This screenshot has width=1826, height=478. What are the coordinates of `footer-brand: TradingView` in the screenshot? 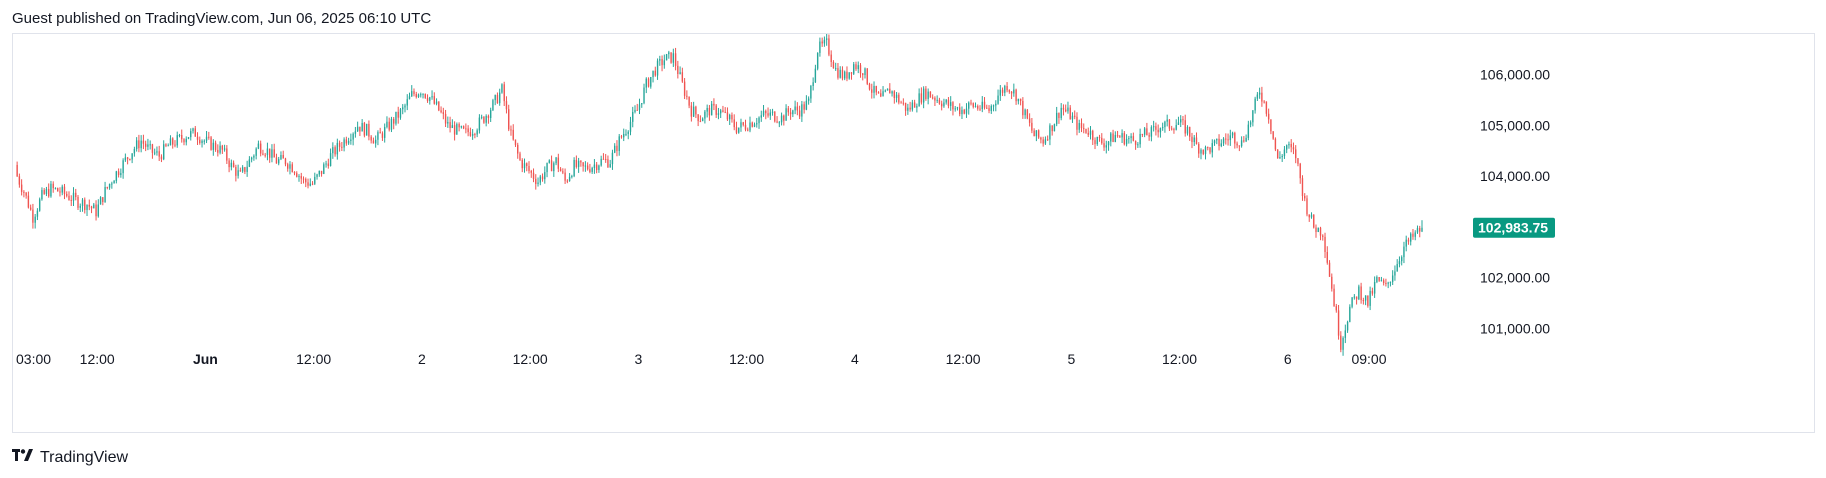 It's located at (70, 457).